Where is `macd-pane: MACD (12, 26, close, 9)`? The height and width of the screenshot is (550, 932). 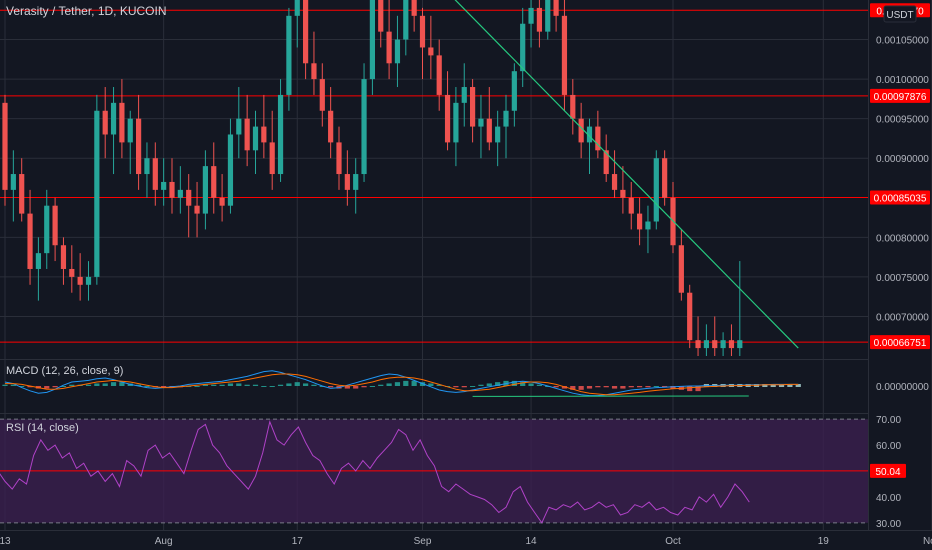 macd-pane: MACD (12, 26, close, 9) is located at coordinates (434, 378).